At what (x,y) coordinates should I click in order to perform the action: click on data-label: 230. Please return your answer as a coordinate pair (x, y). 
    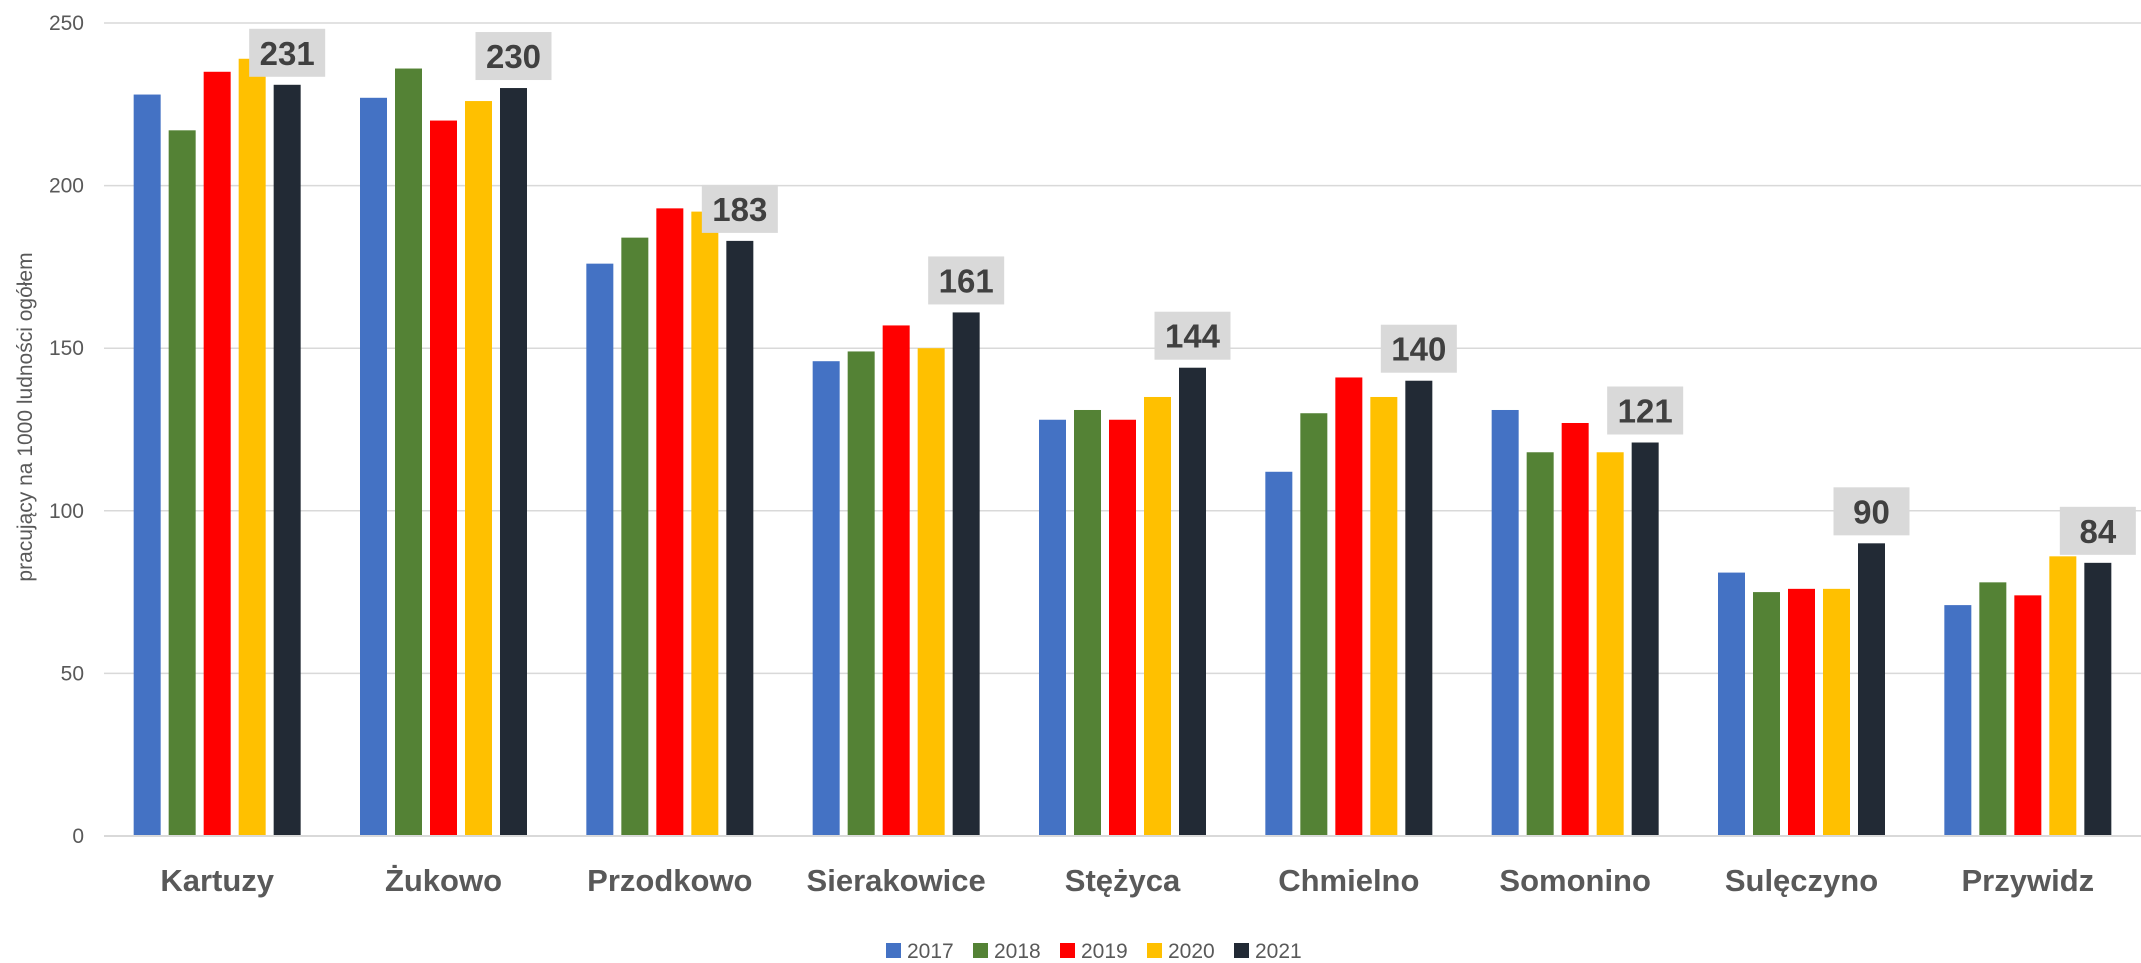
    Looking at the image, I should click on (513, 56).